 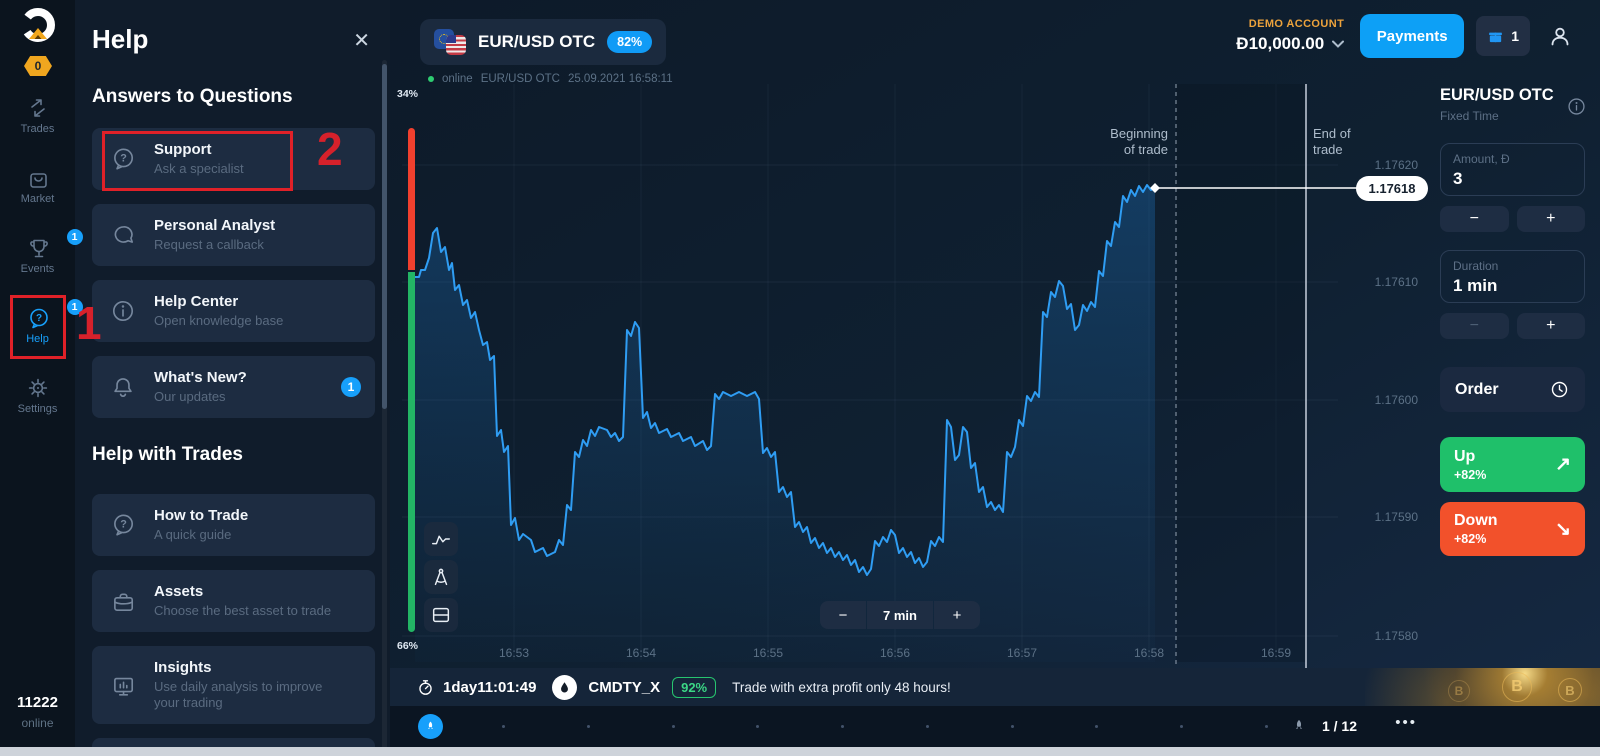 I want to click on sidebar-item-help: ? 1 Help, so click(x=41, y=322).